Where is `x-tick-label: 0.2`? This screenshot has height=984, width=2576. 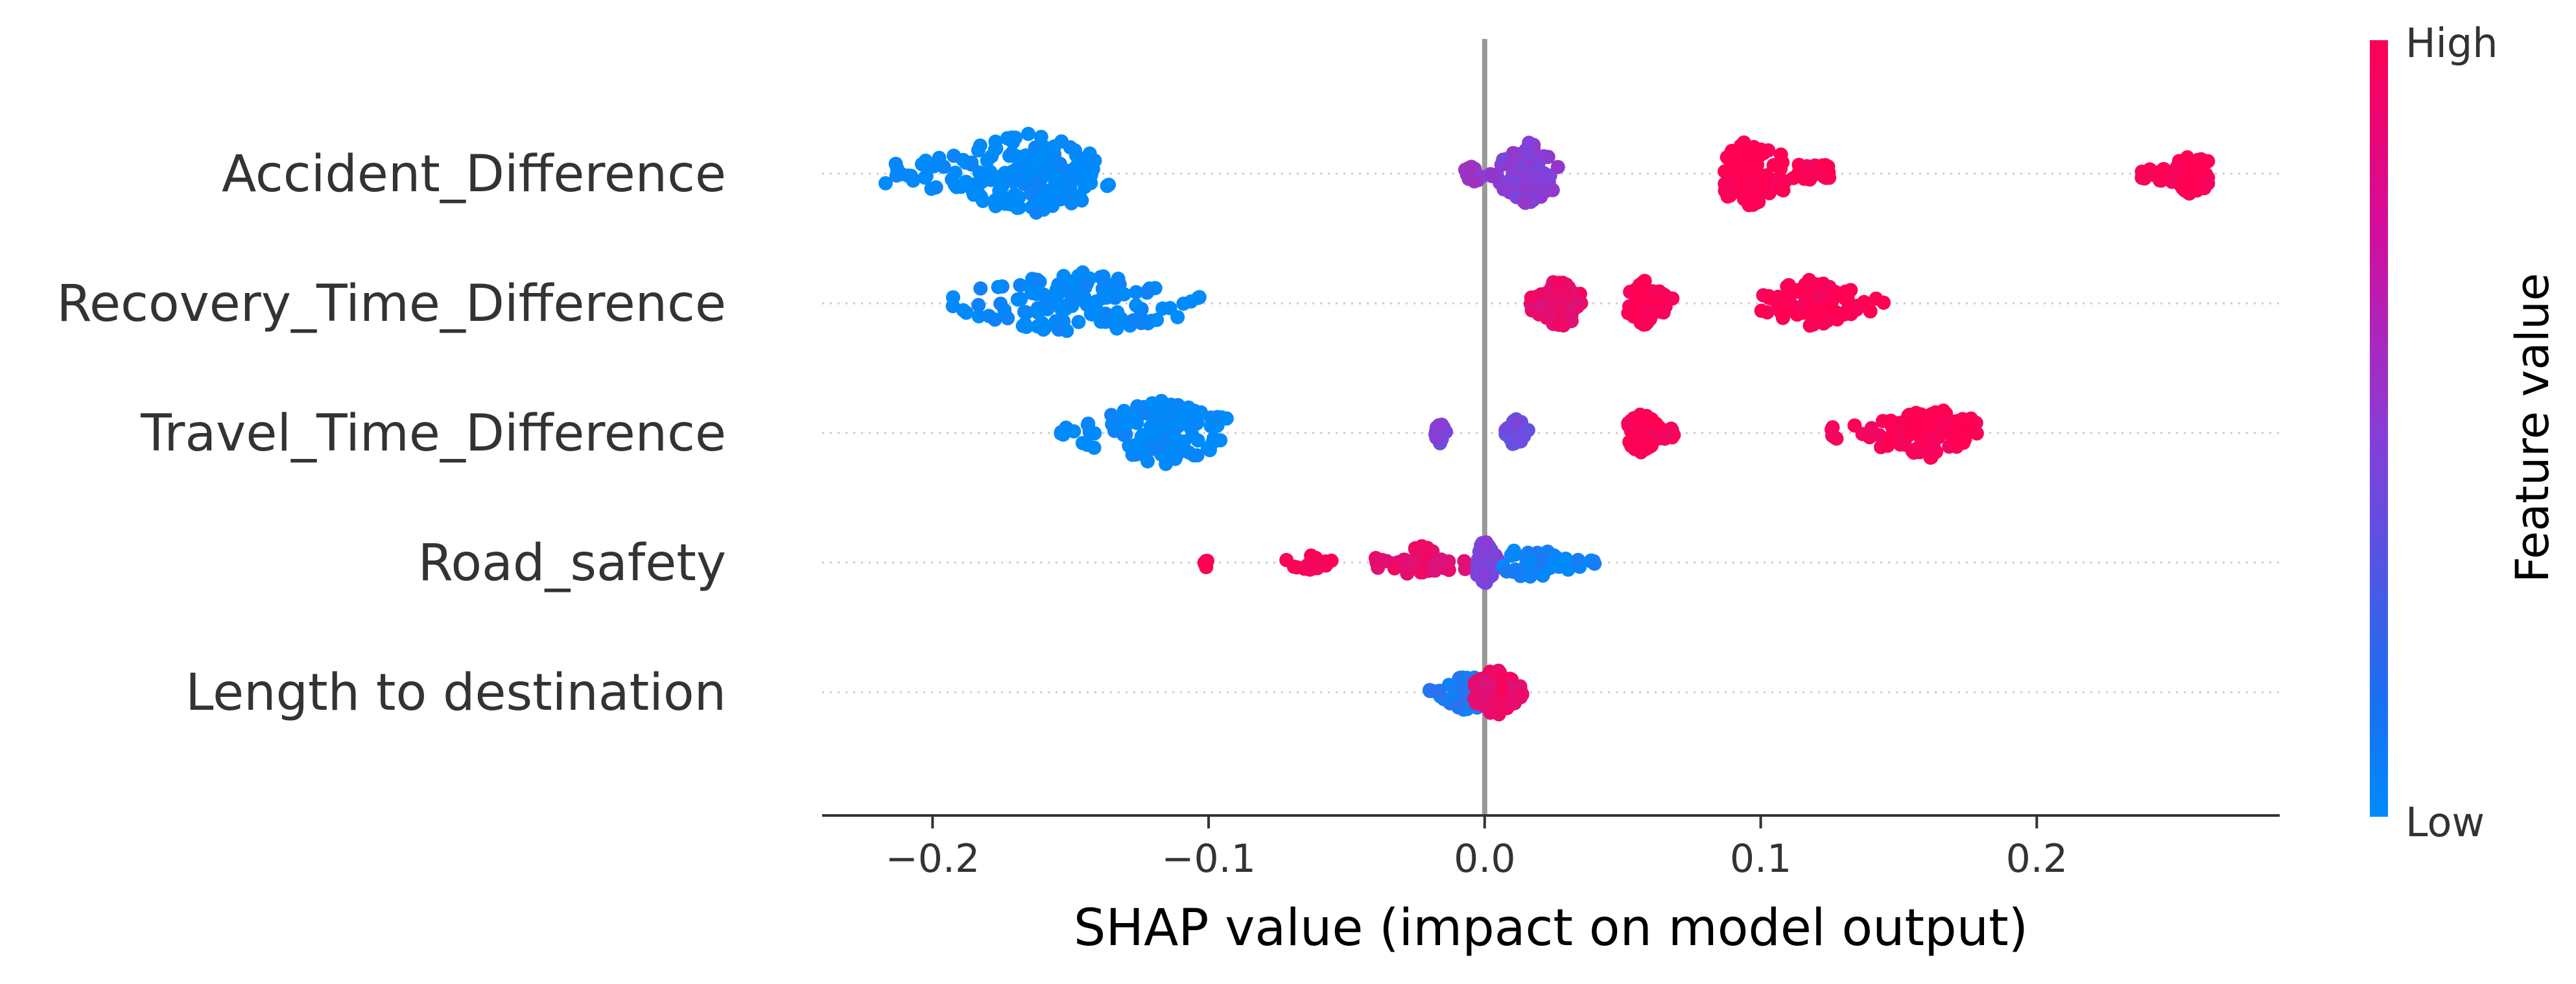 x-tick-label: 0.2 is located at coordinates (2037, 859).